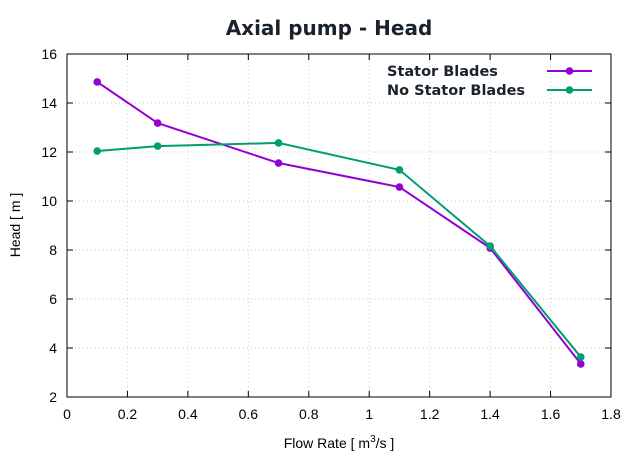  What do you see at coordinates (490, 414) in the screenshot?
I see `x-tick-label: 1.4` at bounding box center [490, 414].